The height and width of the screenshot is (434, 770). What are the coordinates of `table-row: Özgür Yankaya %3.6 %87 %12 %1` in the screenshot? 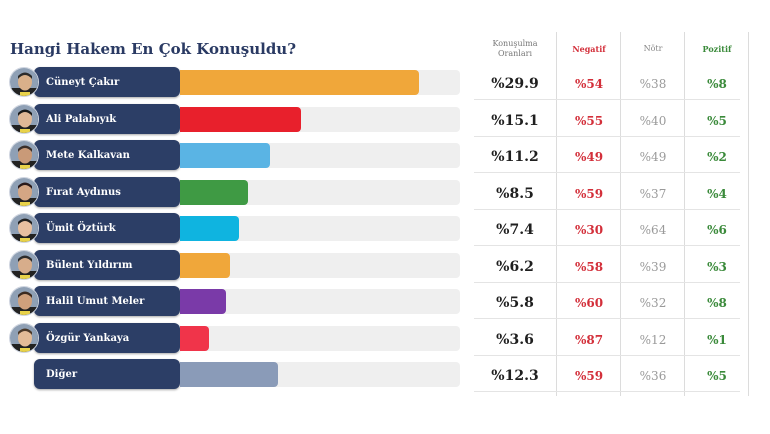 It's located at (385, 338).